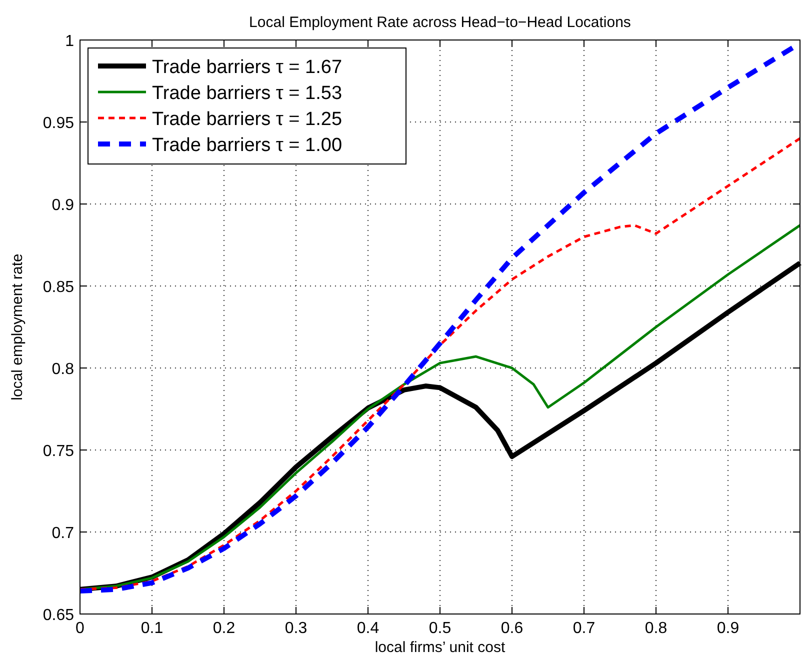  What do you see at coordinates (247, 93) in the screenshot?
I see `legend-label: Trade barriers τ = 1.53` at bounding box center [247, 93].